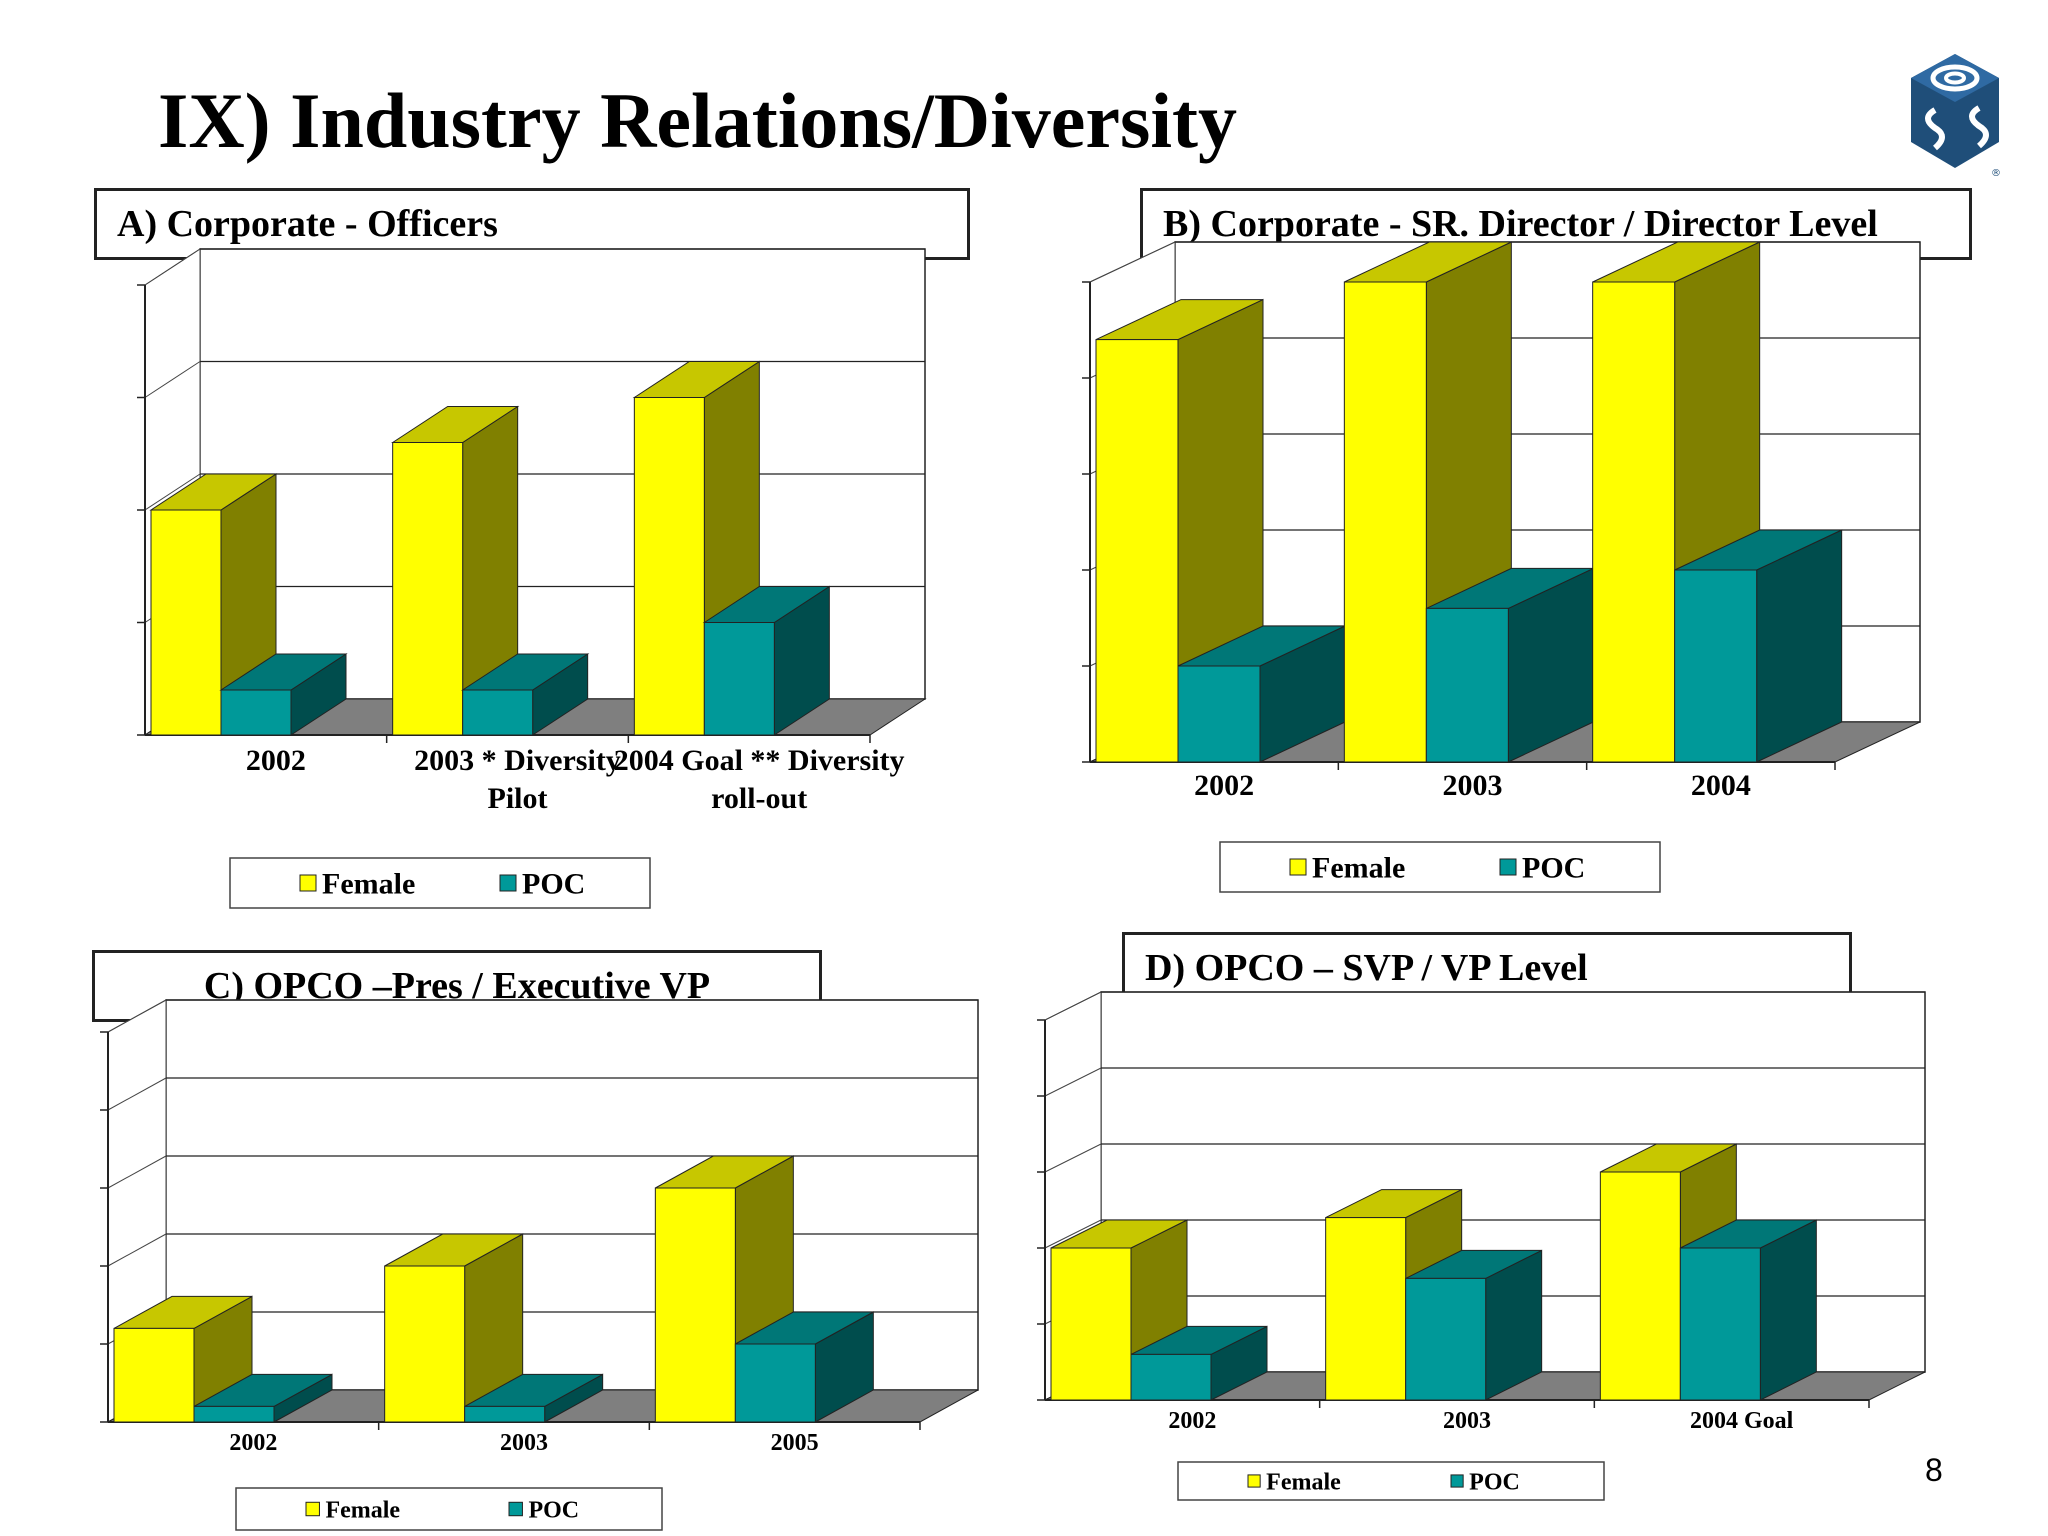 This screenshot has height=1536, width=2048. What do you see at coordinates (517, 760) in the screenshot?
I see `x-tick-label: 2003 * Diversity` at bounding box center [517, 760].